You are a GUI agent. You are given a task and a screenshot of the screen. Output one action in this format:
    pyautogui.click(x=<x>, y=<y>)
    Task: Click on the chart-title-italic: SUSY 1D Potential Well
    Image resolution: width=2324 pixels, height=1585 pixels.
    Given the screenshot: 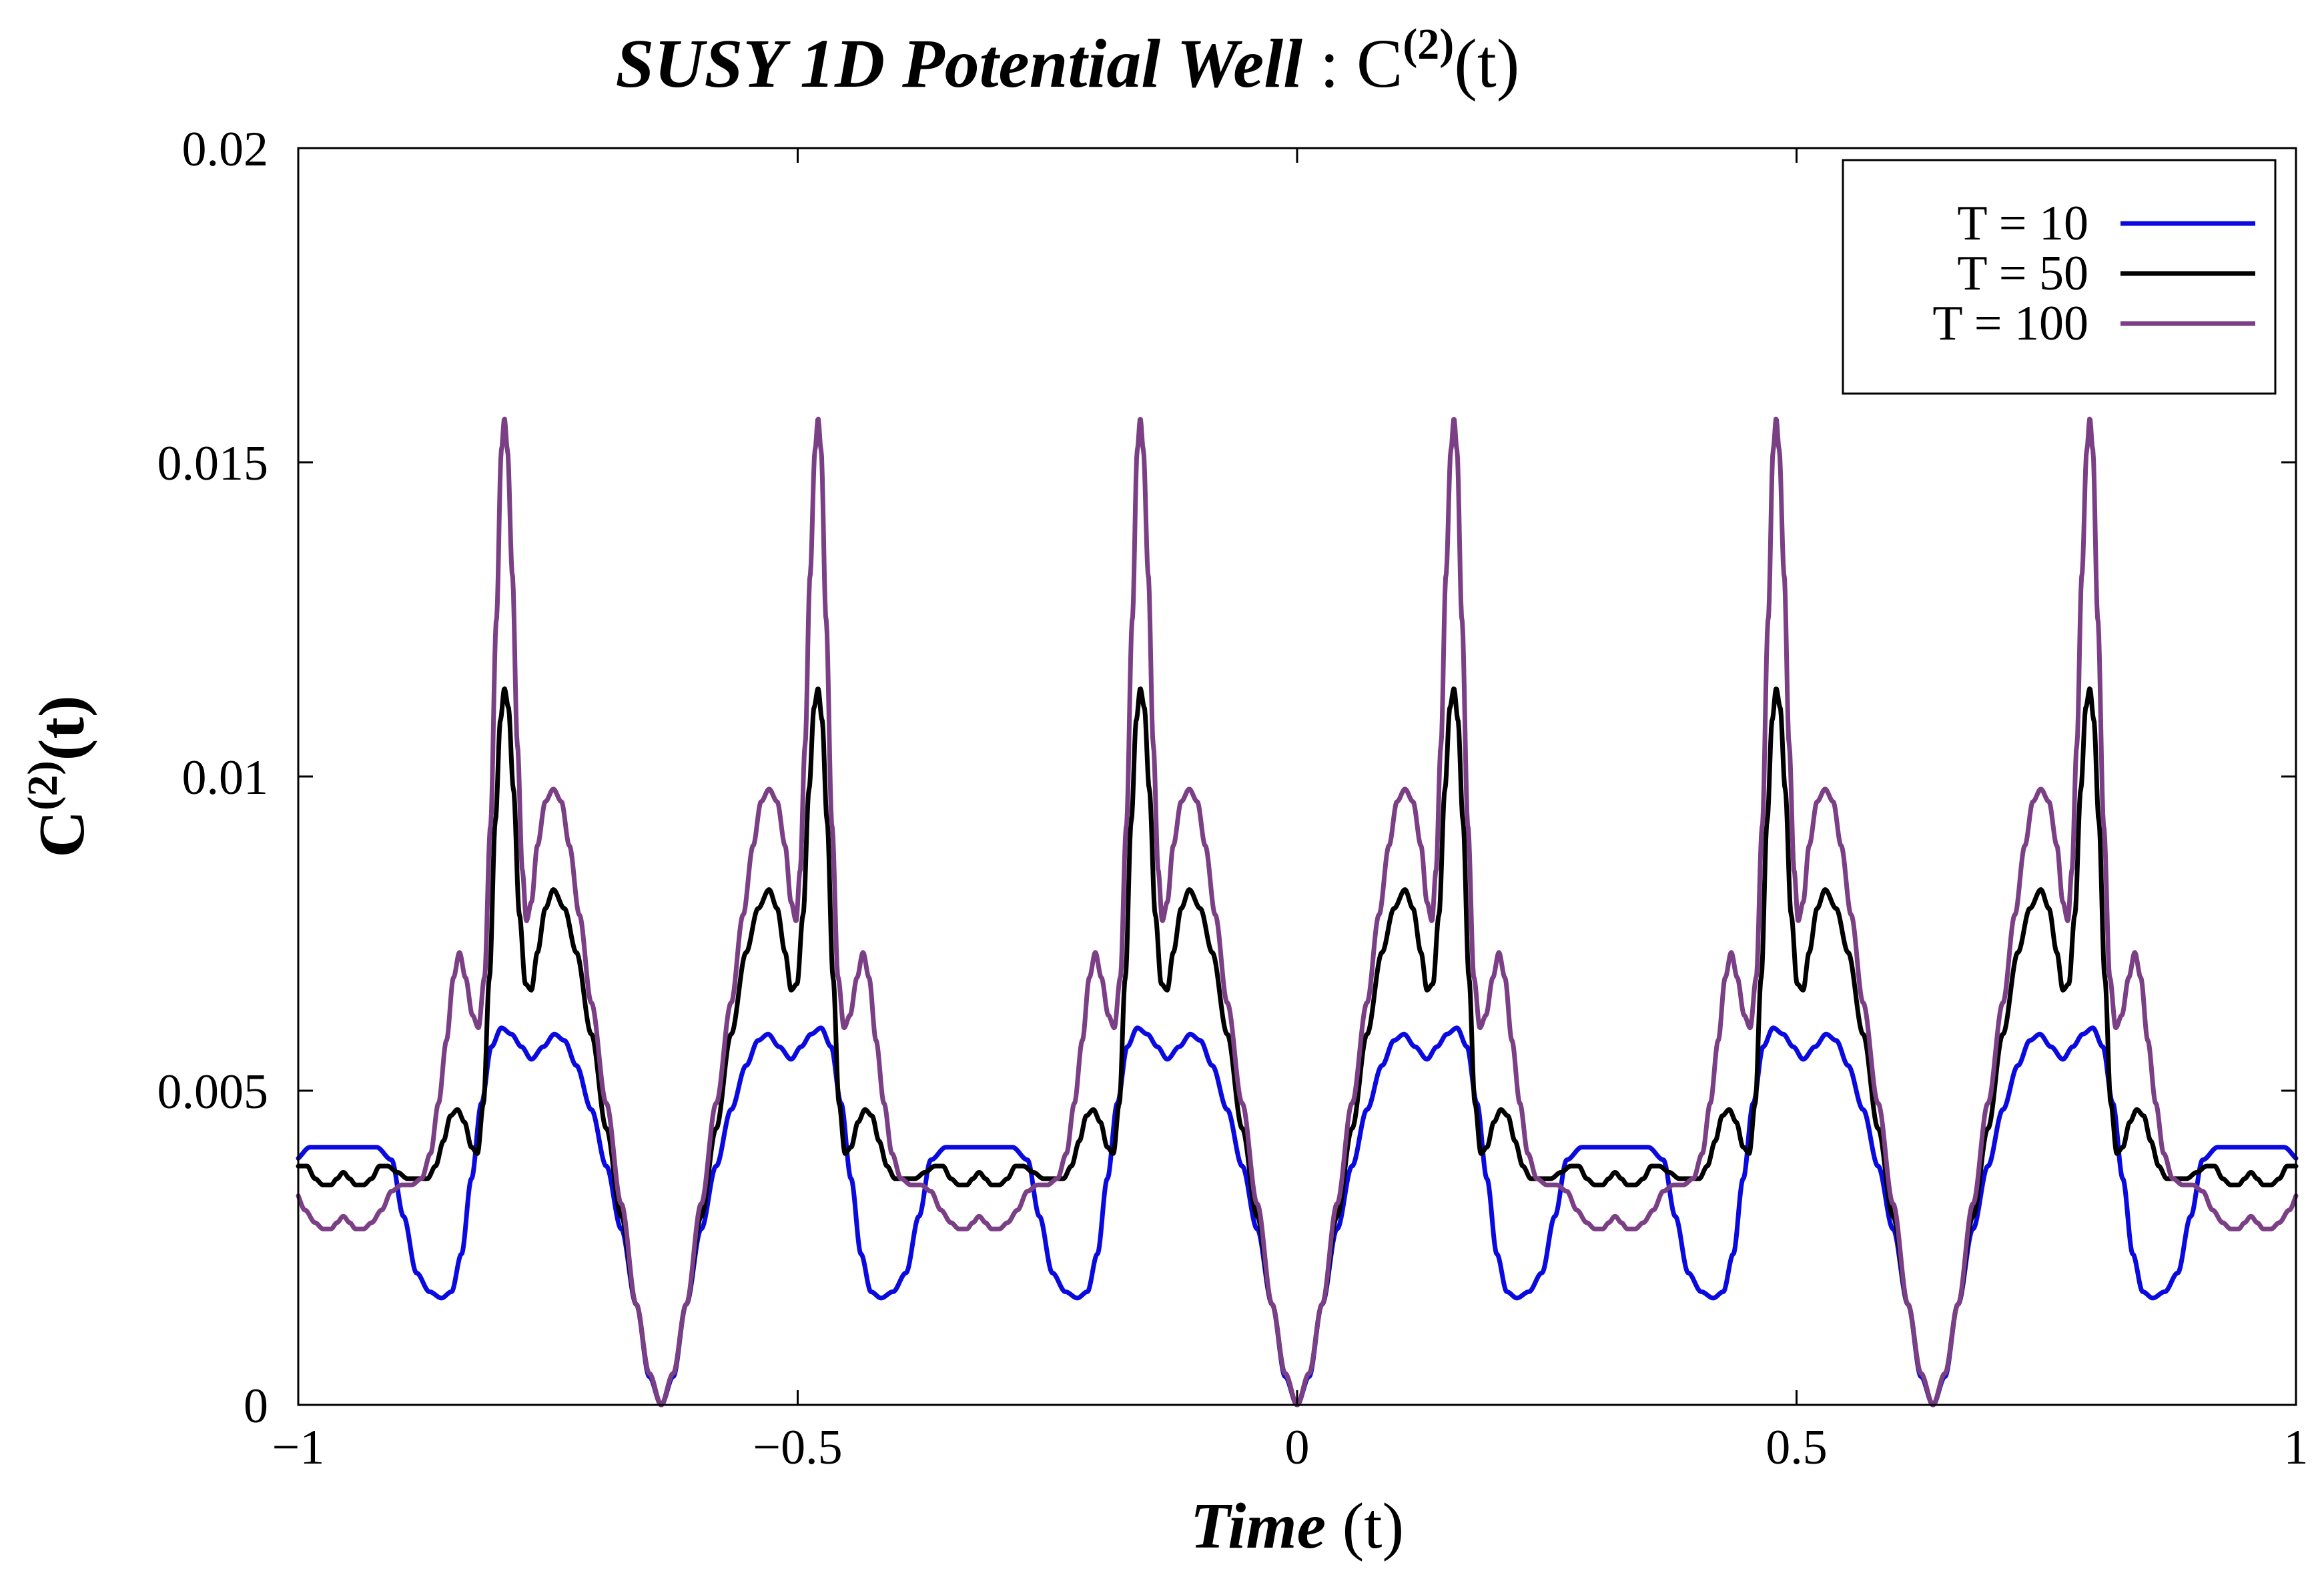 What is the action you would take?
    pyautogui.click(x=959, y=63)
    